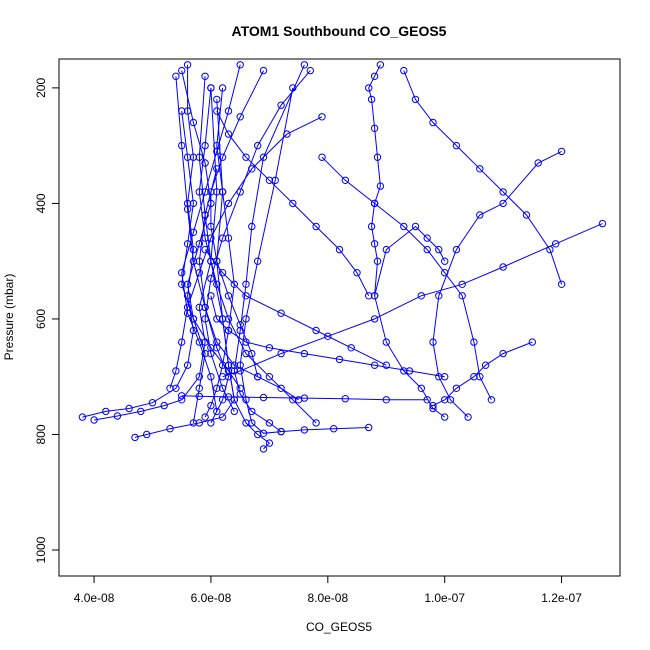 This screenshot has width=650, height=650. What do you see at coordinates (41, 88) in the screenshot?
I see `y-tick-label: 200` at bounding box center [41, 88].